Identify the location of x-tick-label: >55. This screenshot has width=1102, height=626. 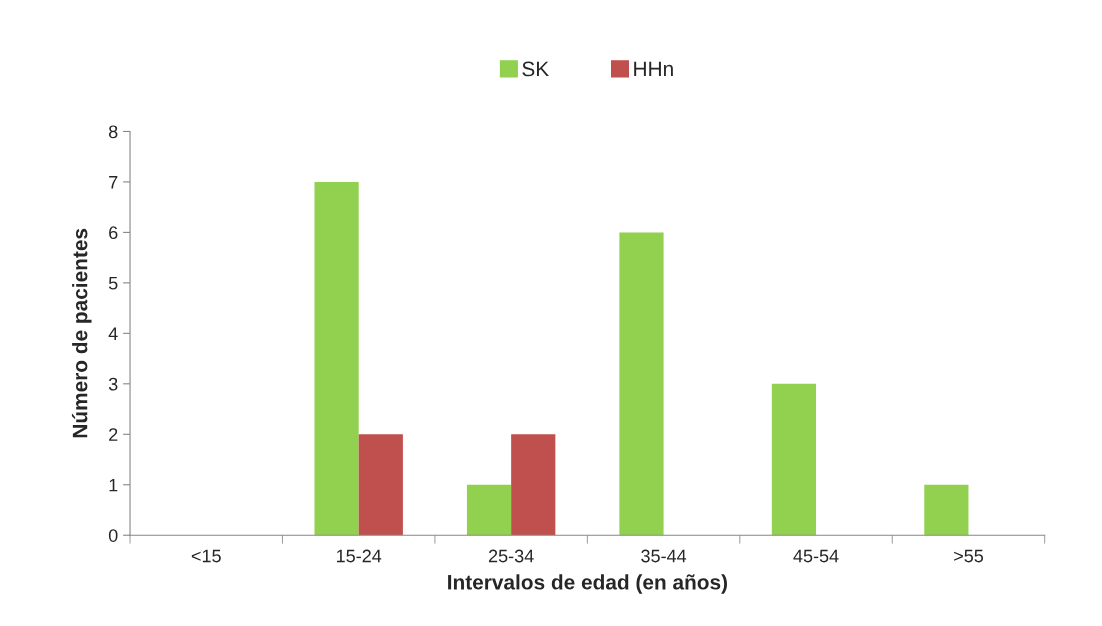
(969, 556).